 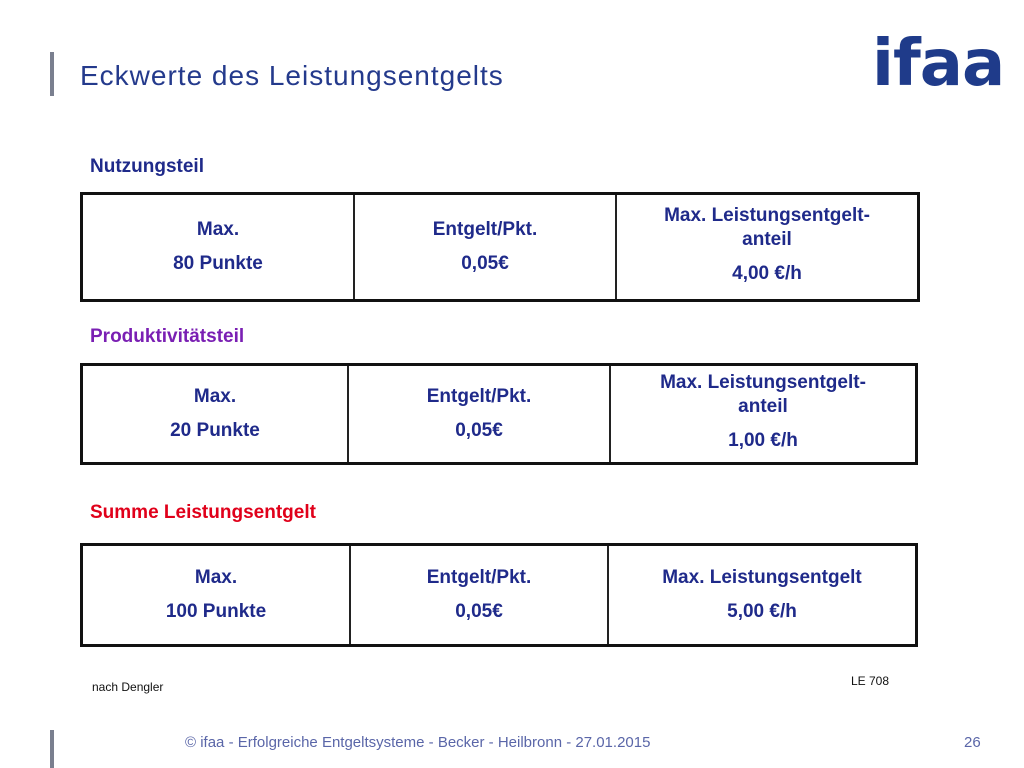 I want to click on ifaa-logo: ifaa, so click(x=938, y=64).